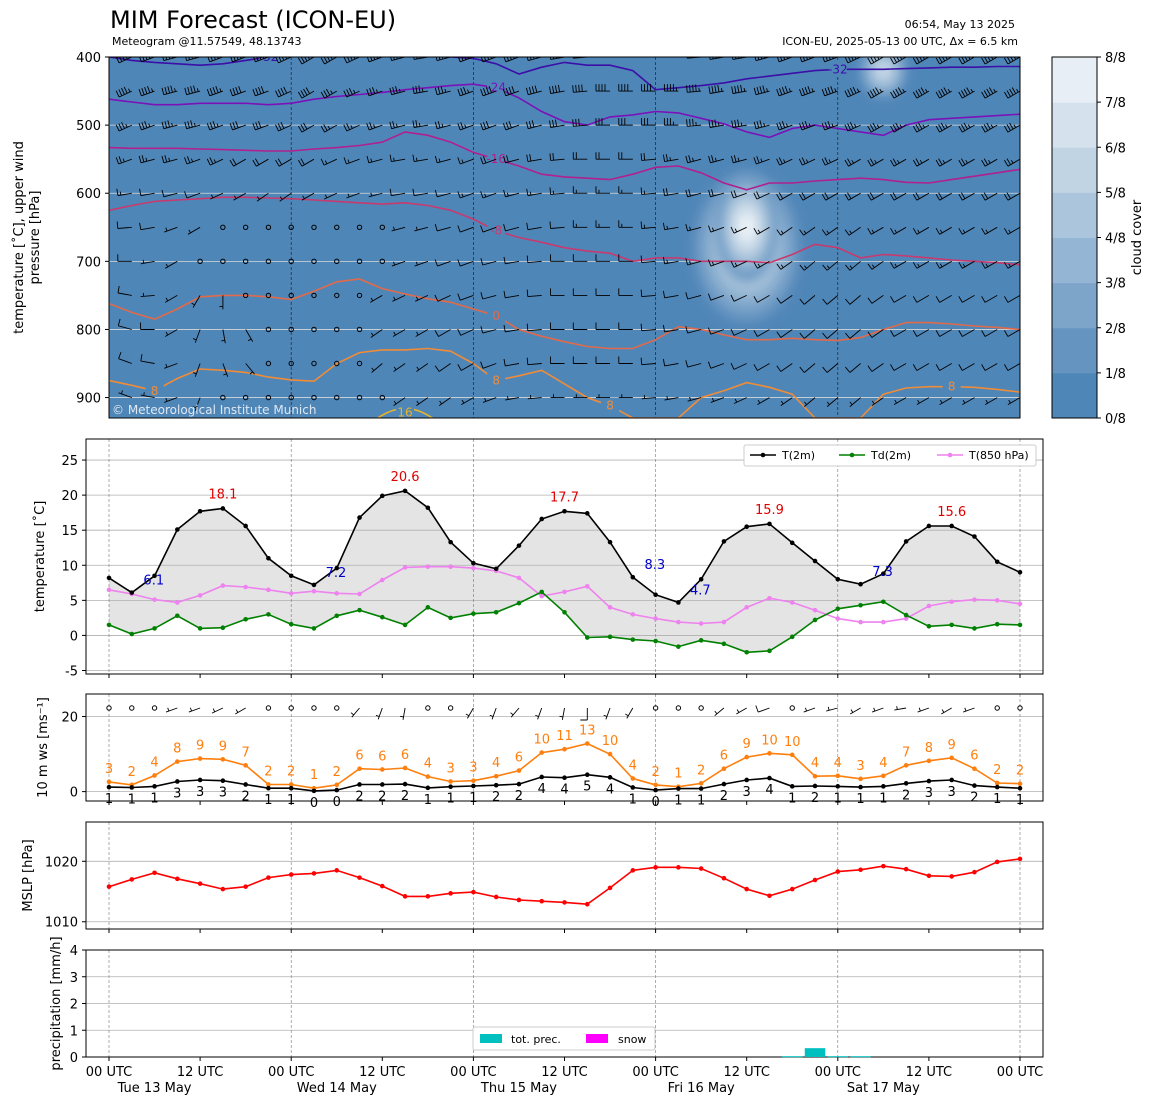 Image resolution: width=1155 pixels, height=1105 pixels. I want to click on mean-wind-value-label: 2, so click(974, 798).